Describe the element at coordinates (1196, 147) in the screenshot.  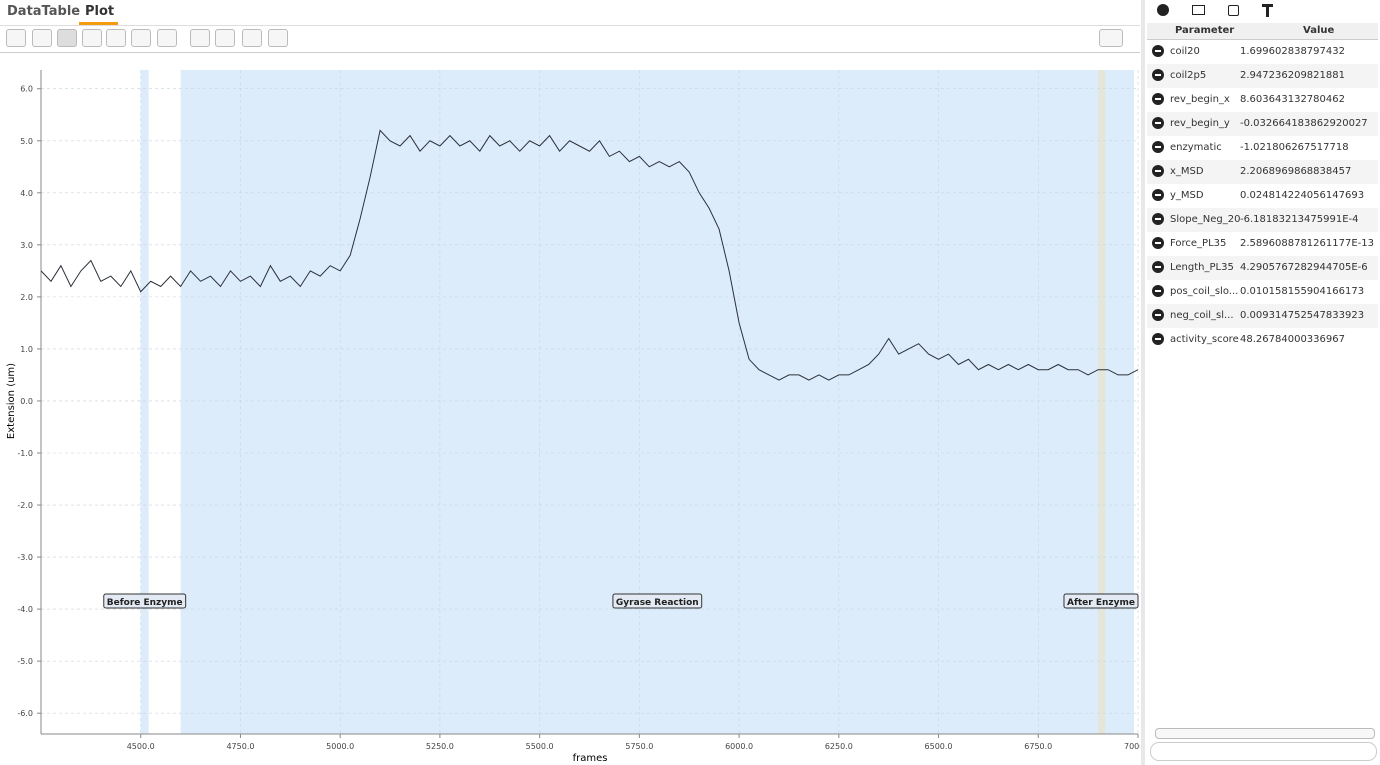
I see `table-cell: enzymatic` at that location.